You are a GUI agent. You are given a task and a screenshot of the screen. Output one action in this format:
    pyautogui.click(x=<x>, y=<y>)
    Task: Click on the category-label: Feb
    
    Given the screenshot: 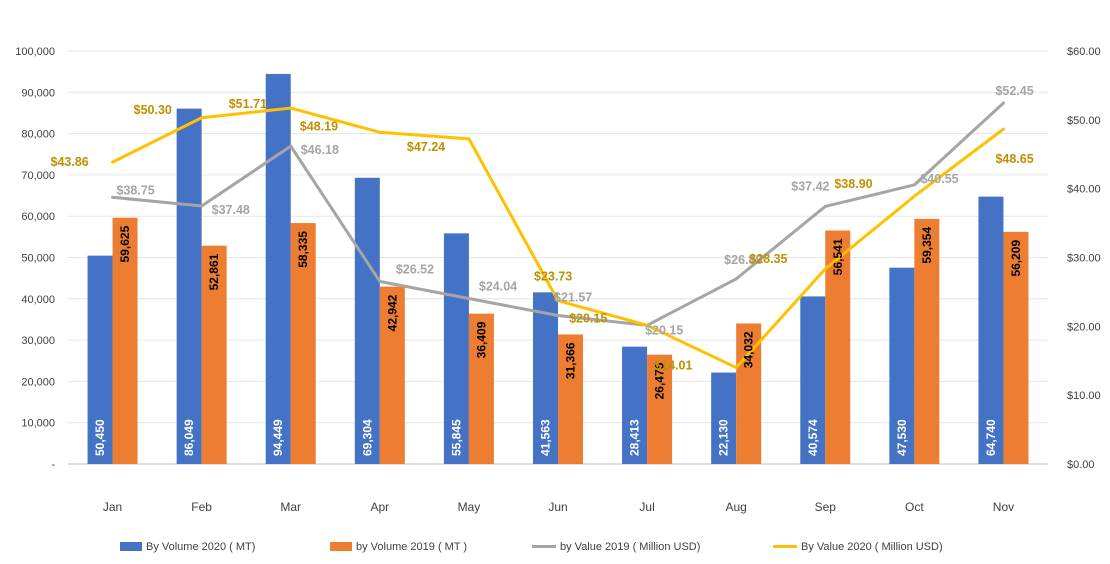 What is the action you would take?
    pyautogui.click(x=201, y=507)
    